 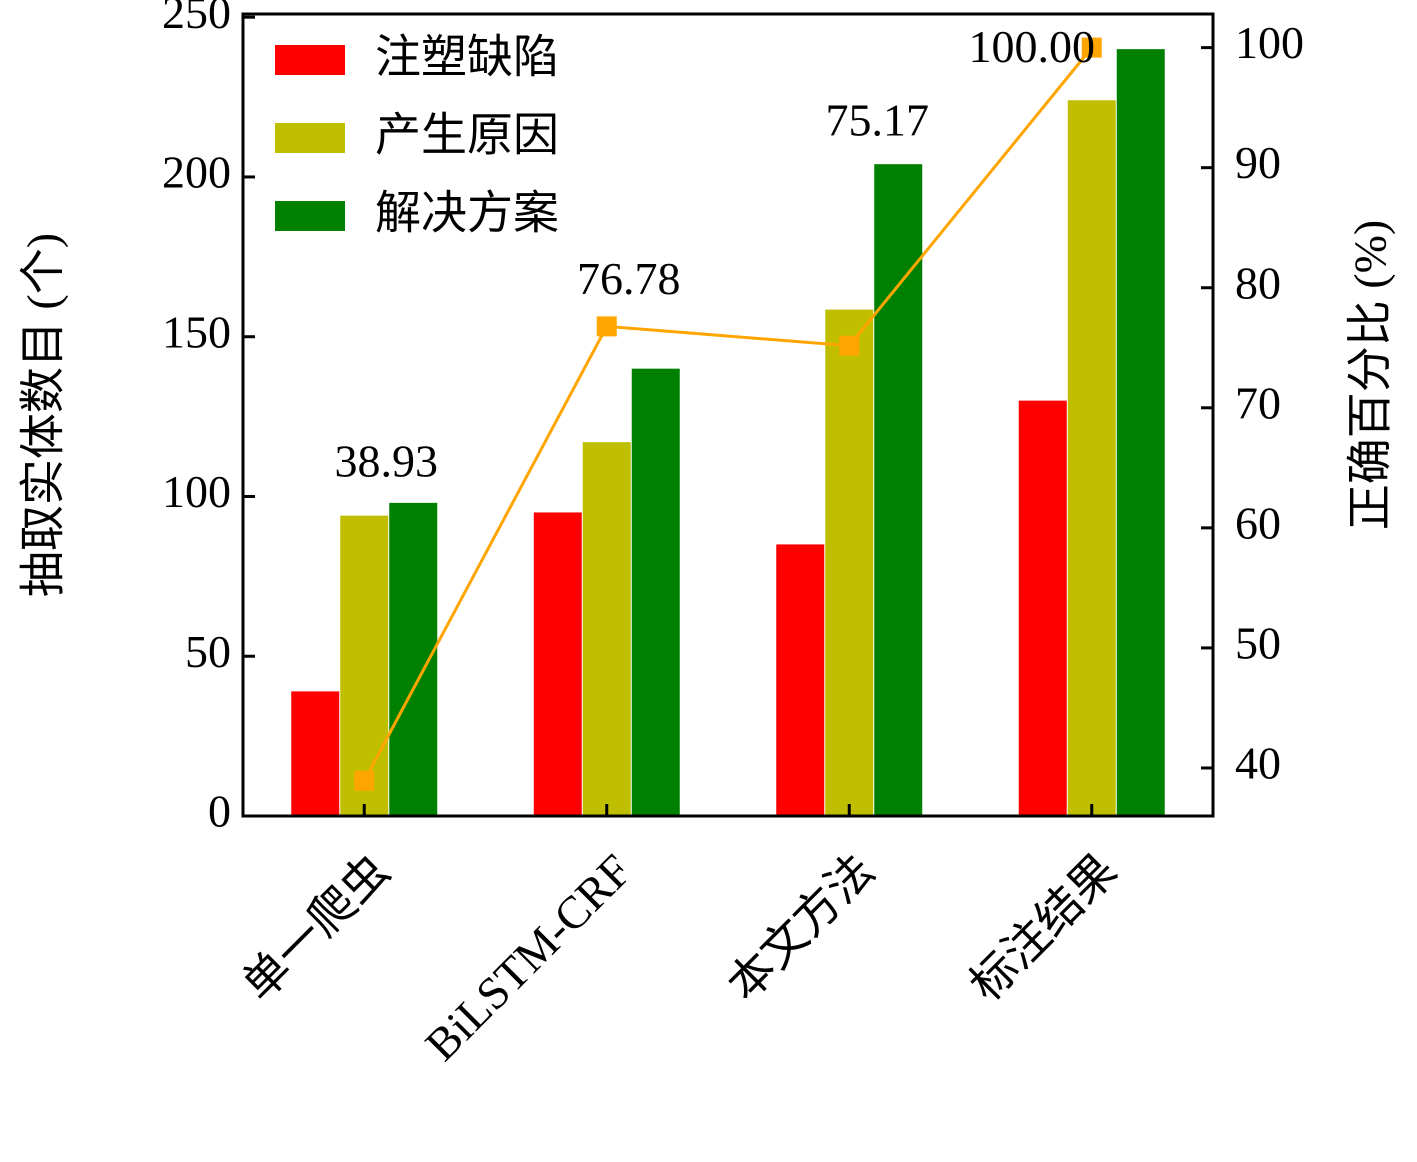 What do you see at coordinates (1370, 375) in the screenshot?
I see `y2-axis-label: 正确百分比 (%)` at bounding box center [1370, 375].